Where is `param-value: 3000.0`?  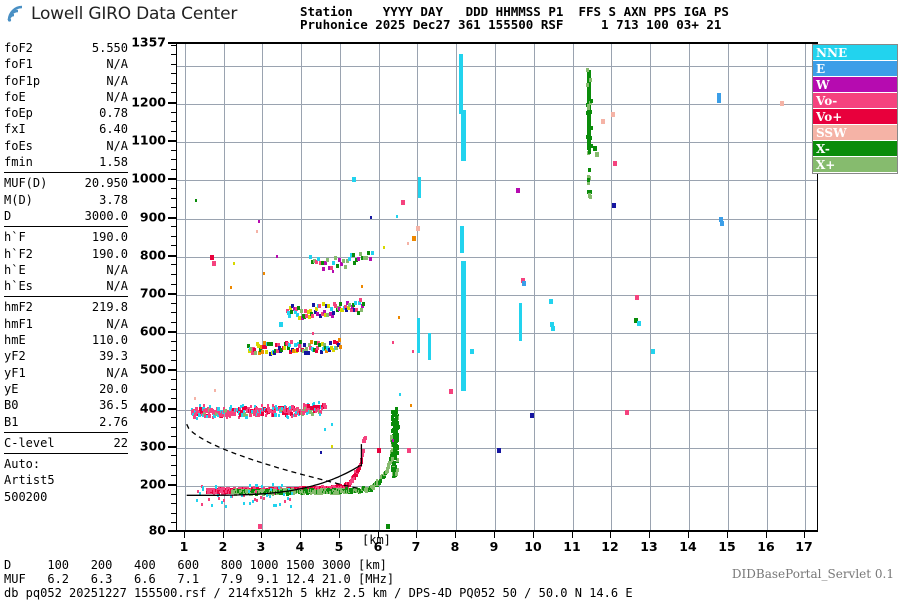
param-value: 3000.0 is located at coordinates (106, 215).